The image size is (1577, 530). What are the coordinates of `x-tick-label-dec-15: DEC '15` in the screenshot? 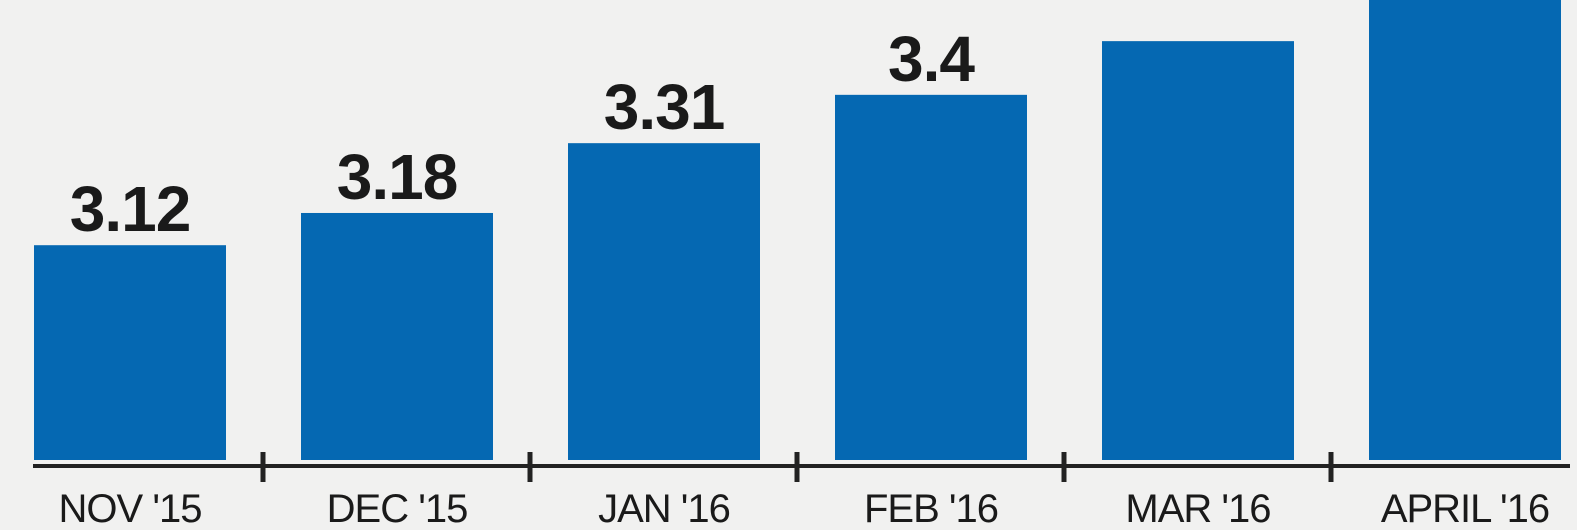 It's located at (397, 508).